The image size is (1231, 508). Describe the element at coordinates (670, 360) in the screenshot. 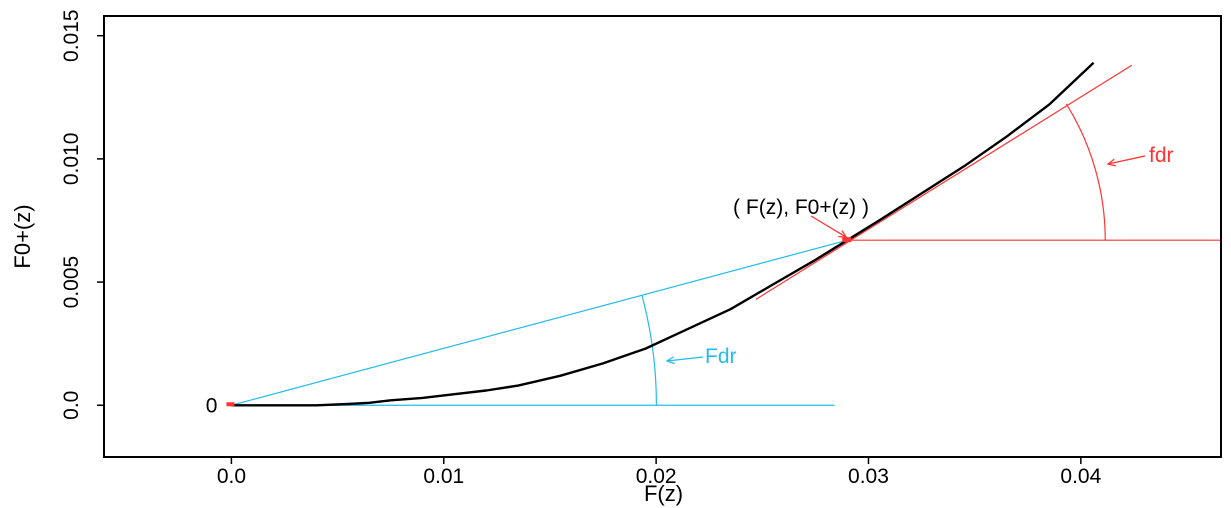

I see `Fdr-arrow-head` at that location.